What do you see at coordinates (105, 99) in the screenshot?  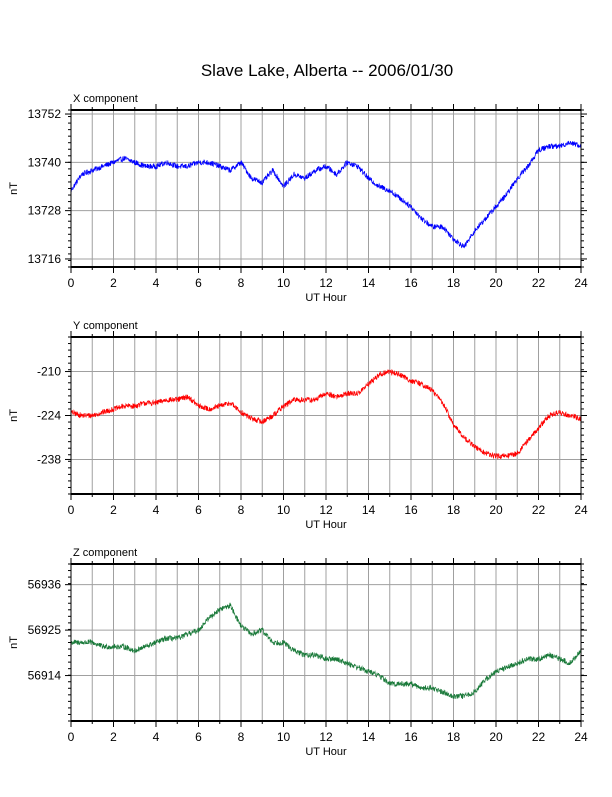 I see `x-panel-title: X component` at bounding box center [105, 99].